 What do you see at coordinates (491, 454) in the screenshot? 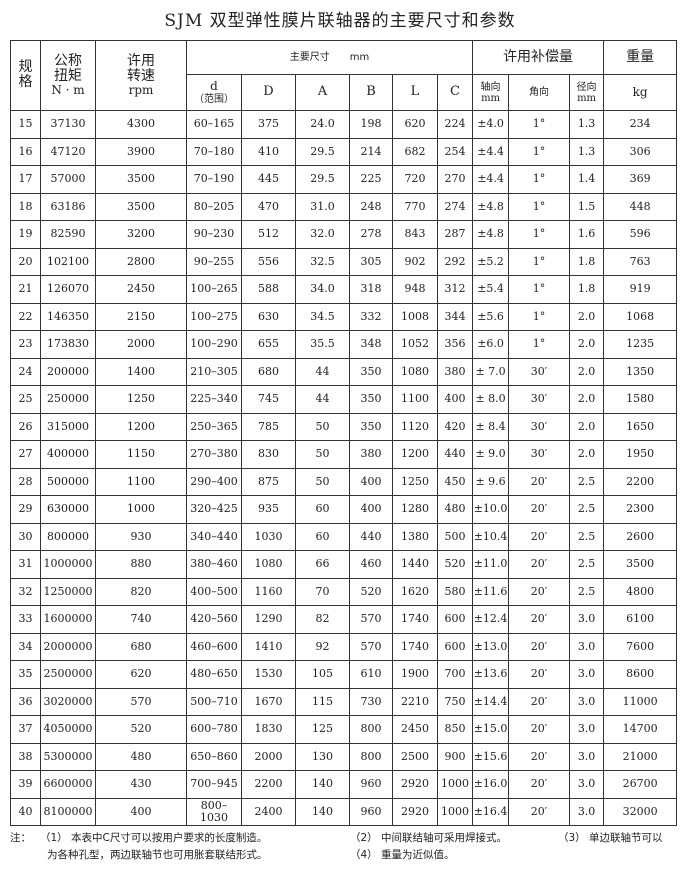
I see `table-cell: ± 9.0` at bounding box center [491, 454].